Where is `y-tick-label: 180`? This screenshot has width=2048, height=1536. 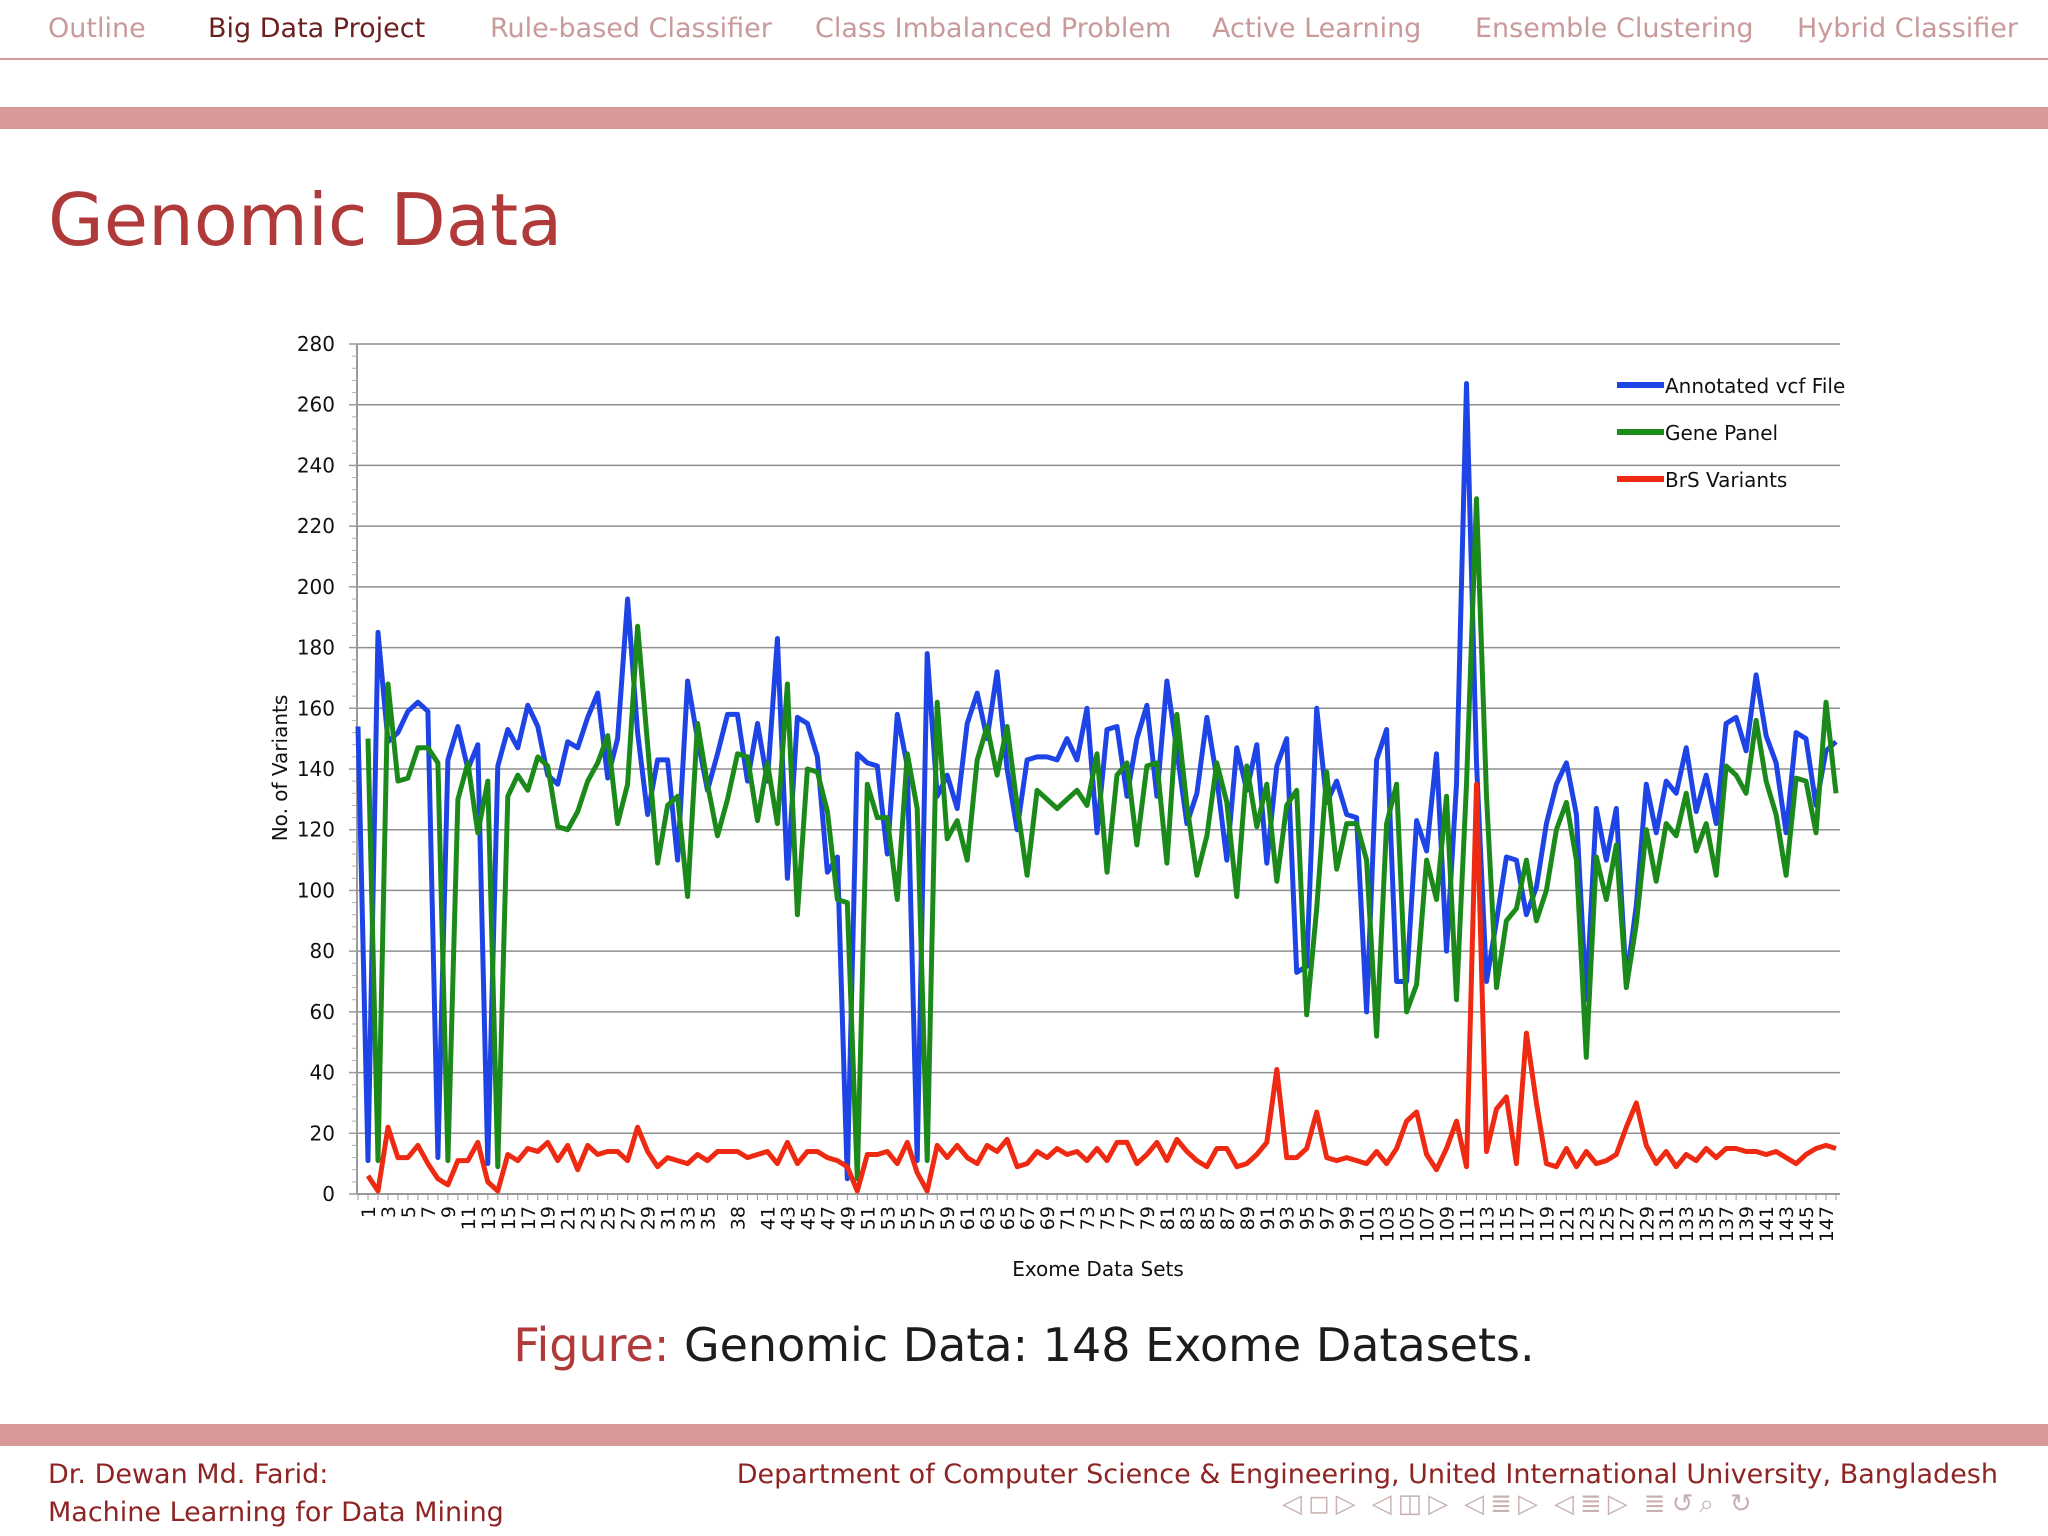
y-tick-label: 180 is located at coordinates (316, 648).